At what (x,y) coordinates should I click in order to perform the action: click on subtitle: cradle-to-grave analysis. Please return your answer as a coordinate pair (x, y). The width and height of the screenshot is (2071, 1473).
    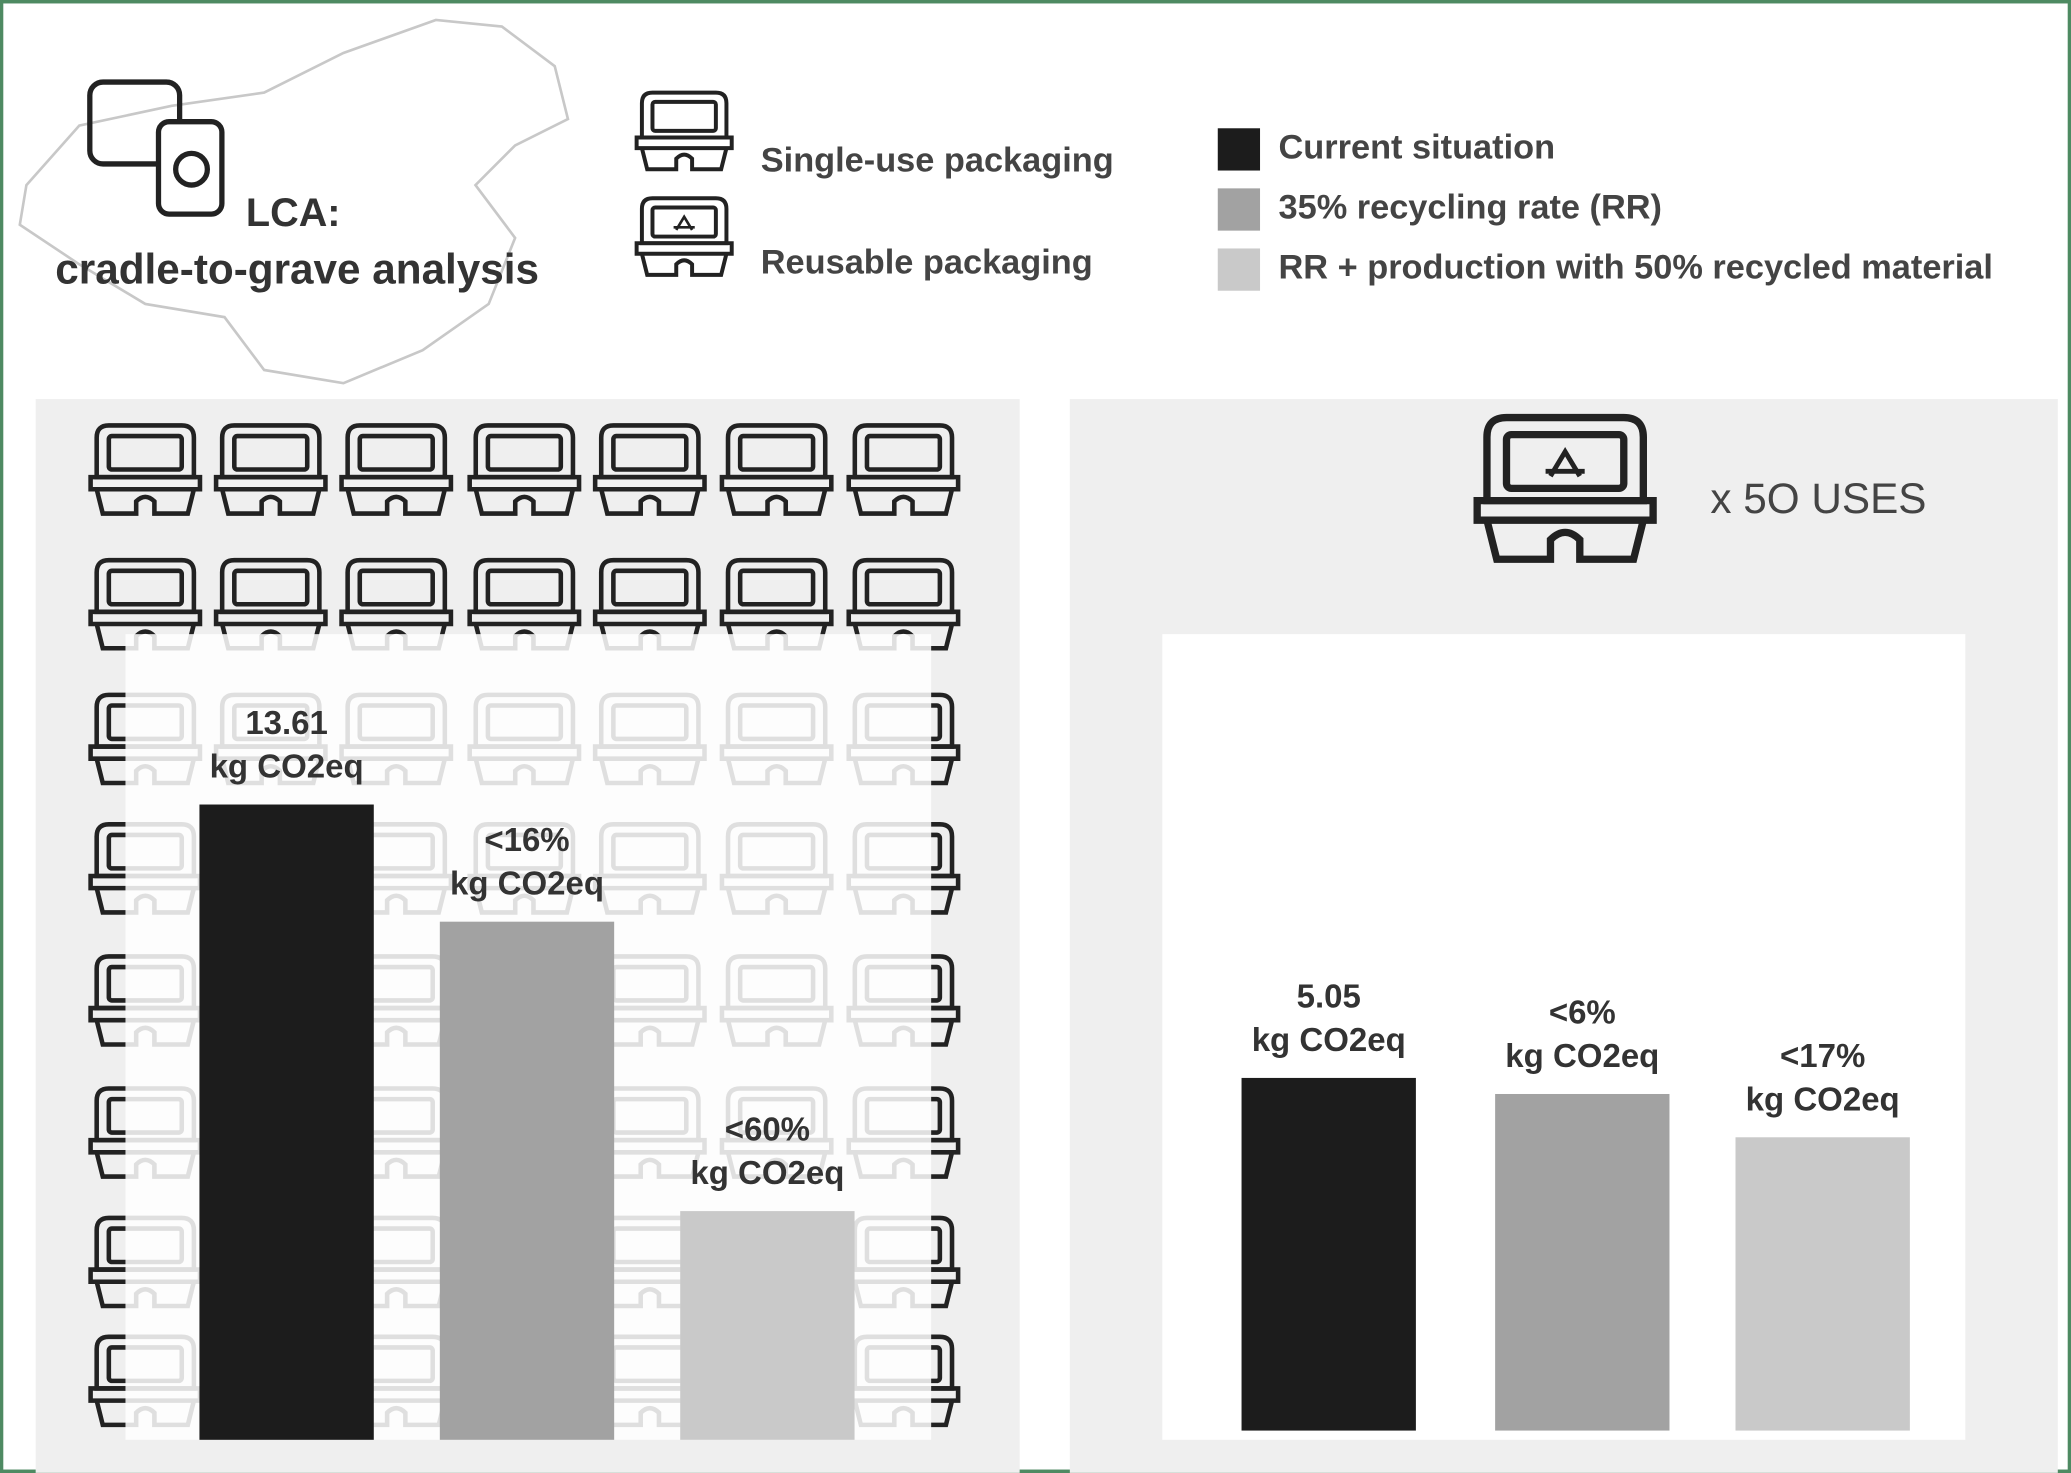
    Looking at the image, I should click on (297, 268).